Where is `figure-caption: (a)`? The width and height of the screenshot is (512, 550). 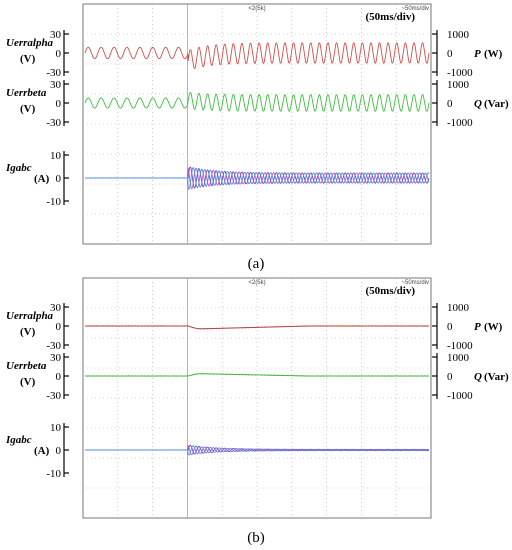
figure-caption: (a) is located at coordinates (256, 264).